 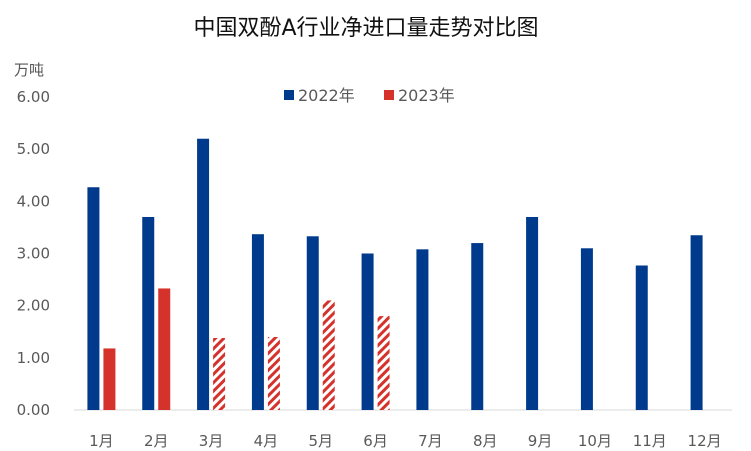 I want to click on legend-label-2022: 2022年, so click(x=326, y=95).